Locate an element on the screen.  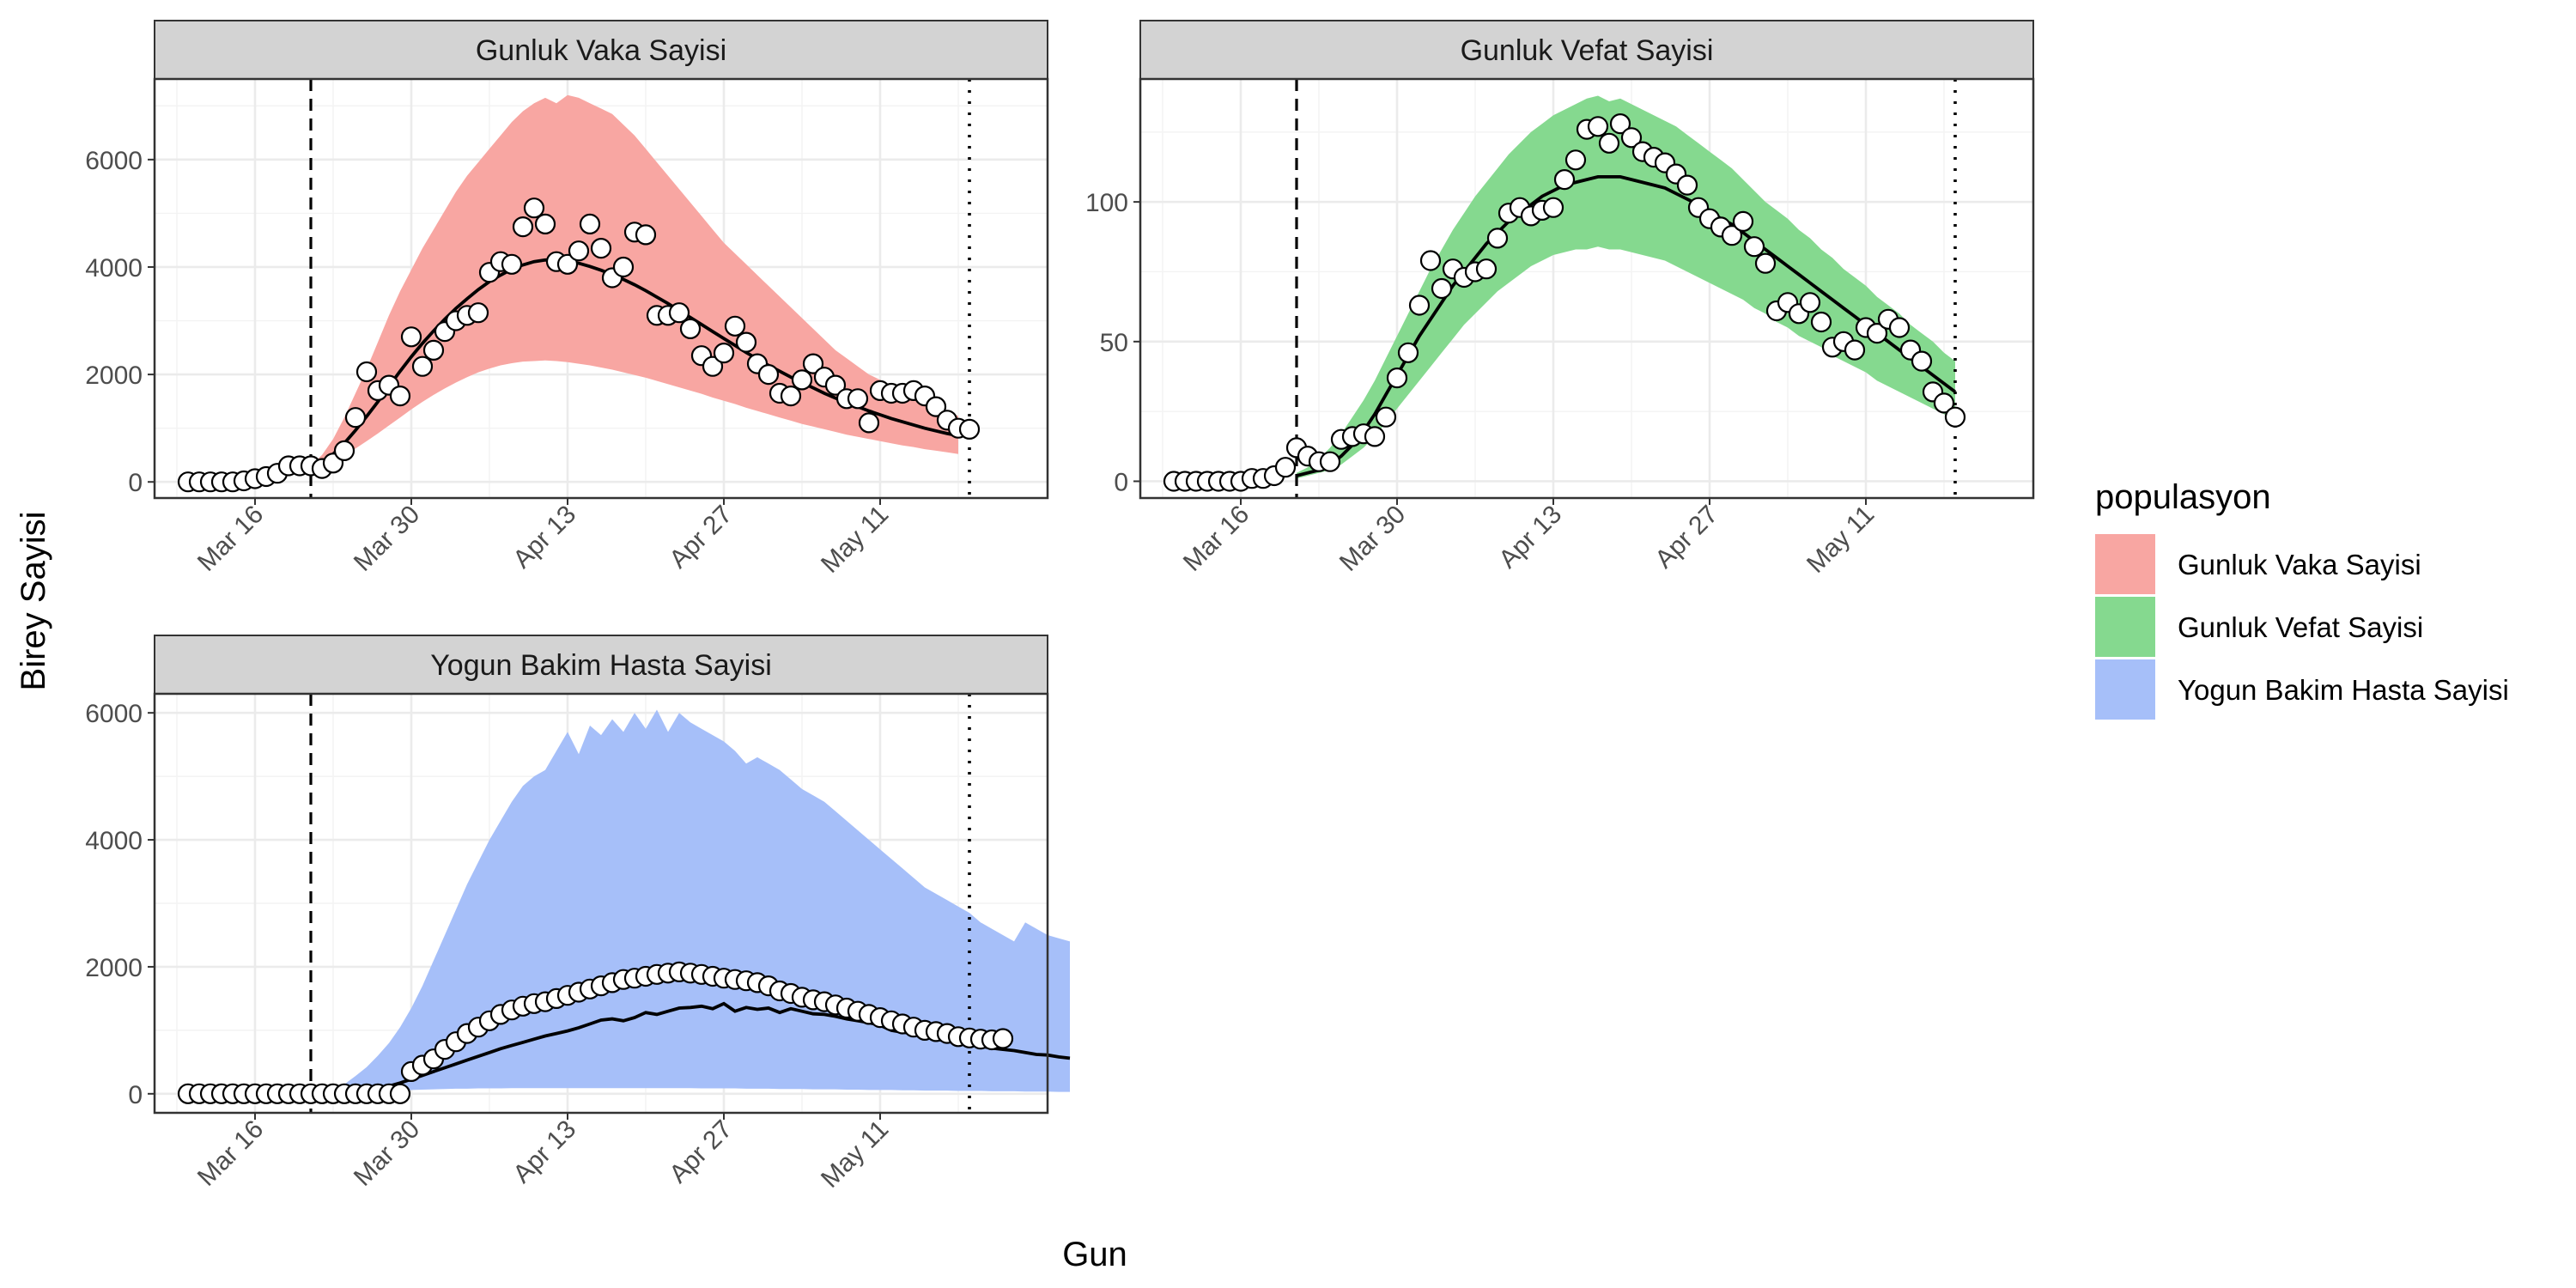
legend-label: Gunluk Vaka Sayisi is located at coordinates (2299, 565).